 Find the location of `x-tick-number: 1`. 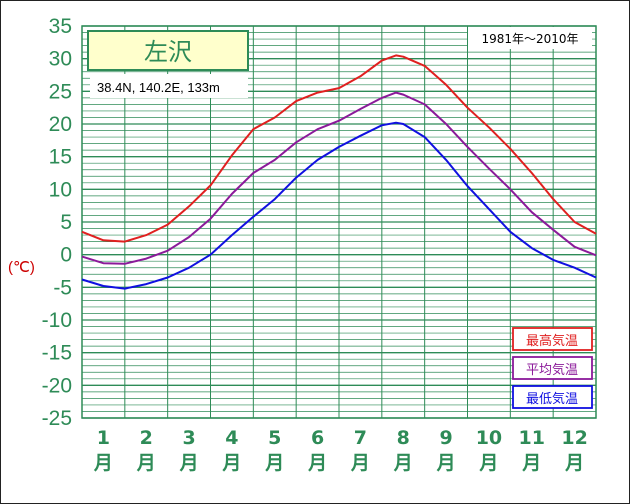

x-tick-number: 1 is located at coordinates (103, 438).